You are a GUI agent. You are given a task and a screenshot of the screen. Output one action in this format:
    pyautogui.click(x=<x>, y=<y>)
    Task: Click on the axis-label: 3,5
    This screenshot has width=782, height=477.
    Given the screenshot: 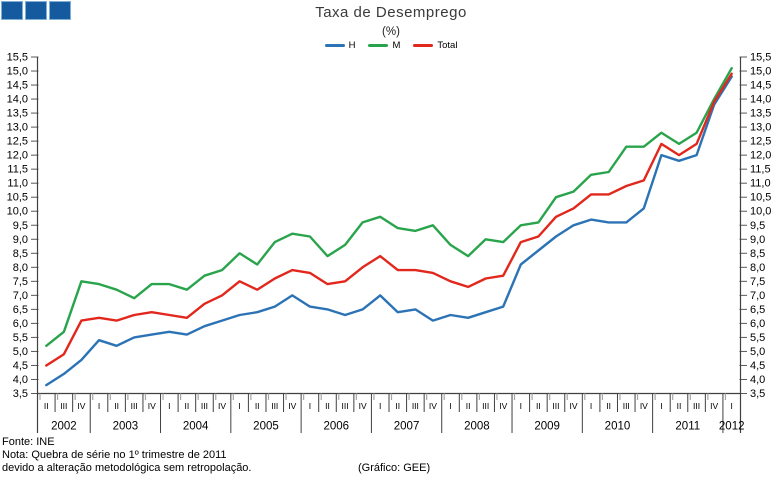 What is the action you would take?
    pyautogui.click(x=20, y=394)
    